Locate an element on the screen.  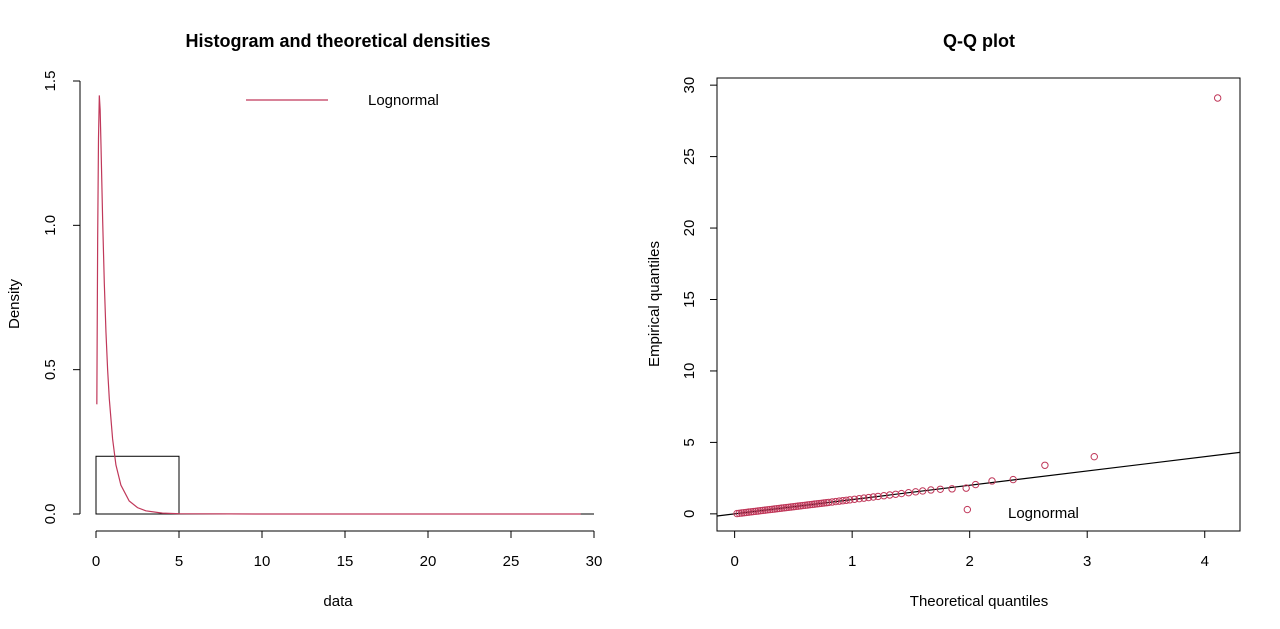
histogram-title: Histogram and theoretical densities is located at coordinates (337, 41).